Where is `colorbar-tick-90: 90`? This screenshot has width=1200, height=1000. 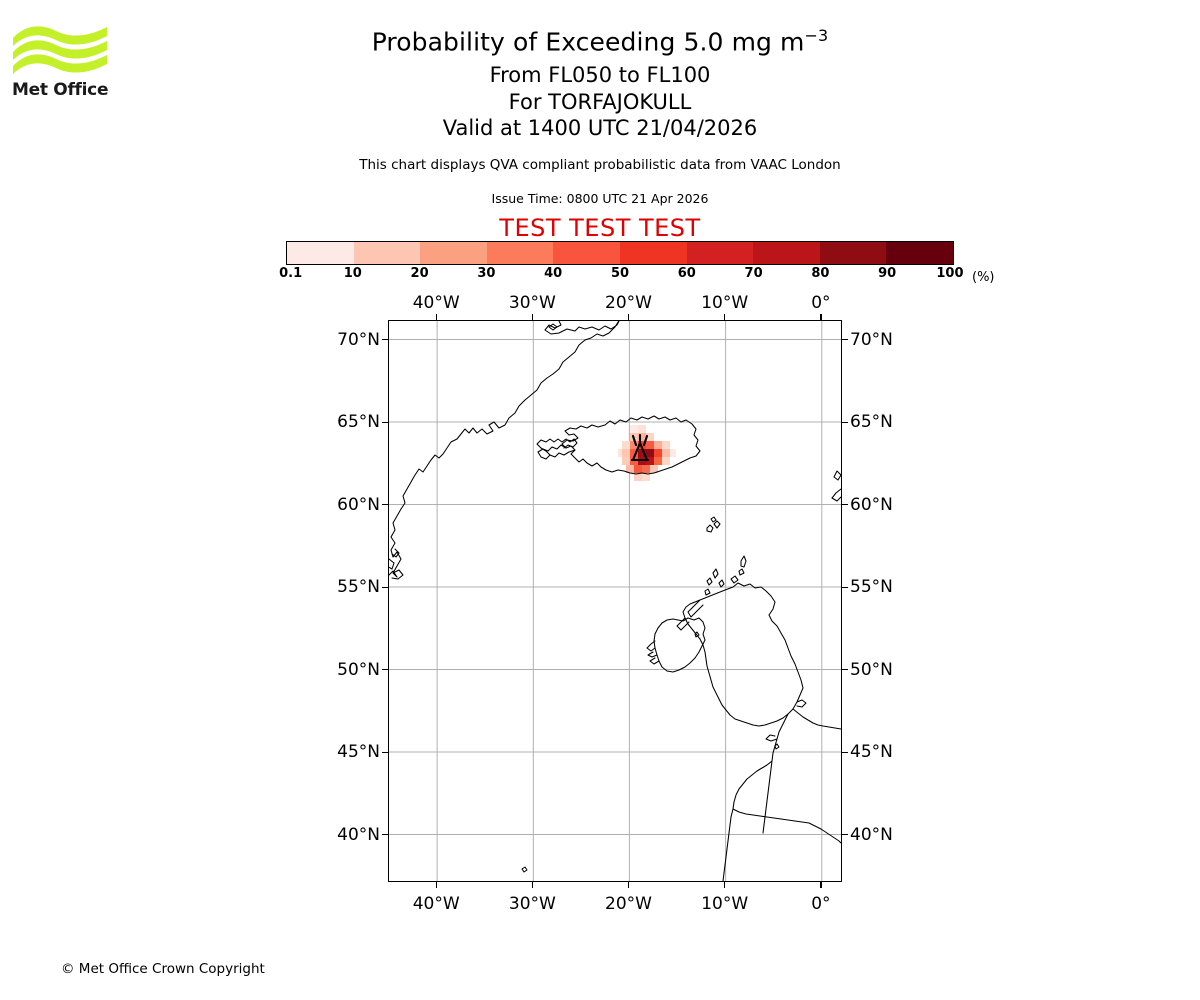
colorbar-tick-90: 90 is located at coordinates (887, 273).